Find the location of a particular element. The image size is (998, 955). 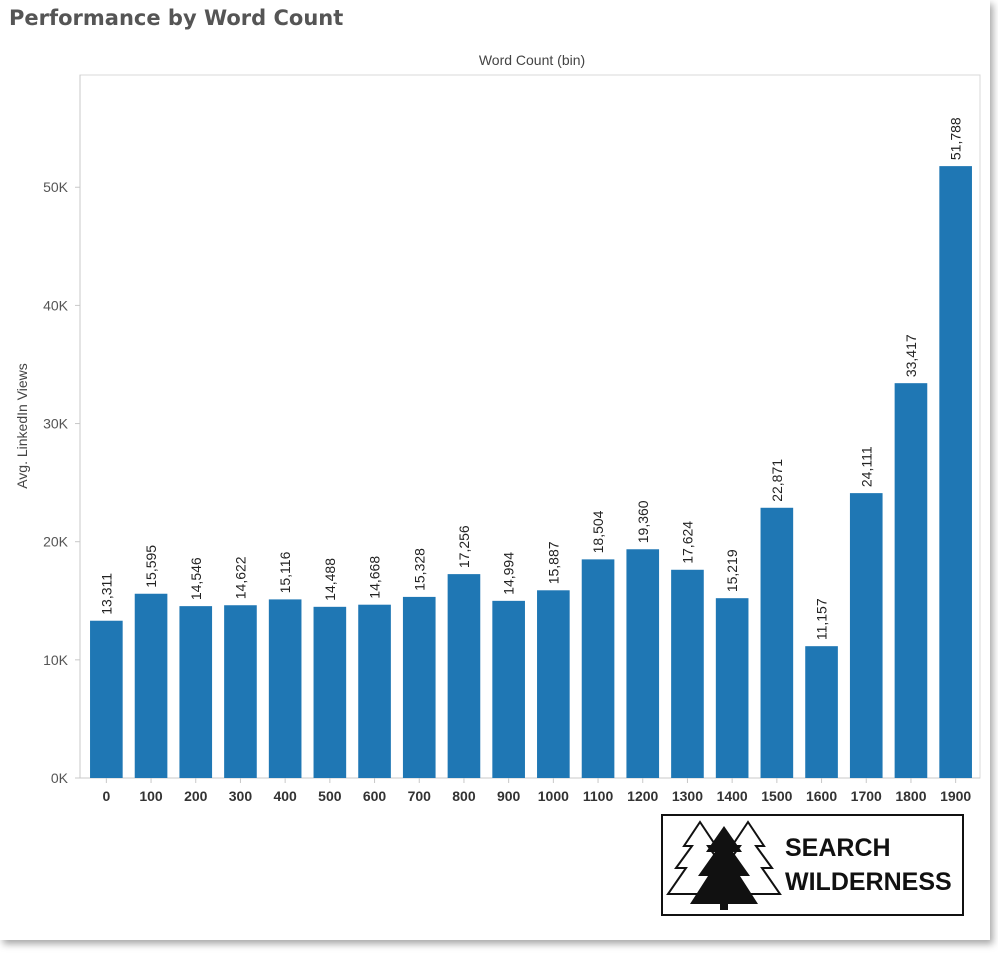

x-tick-label: 800 is located at coordinates (464, 796).